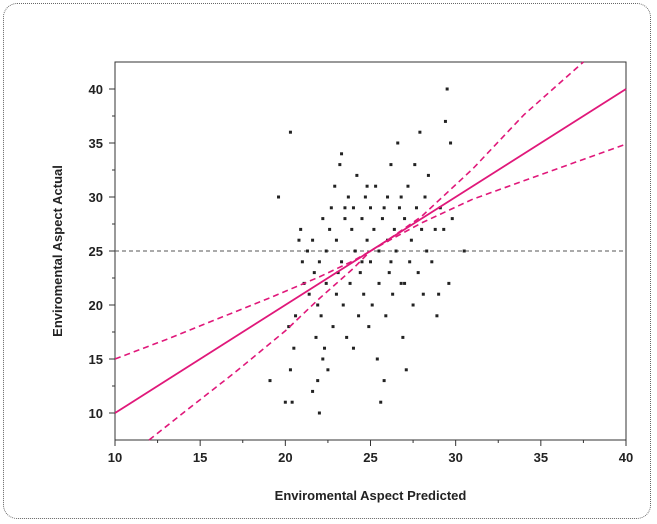 The width and height of the screenshot is (657, 524). I want to click on y-tick-label: 15, so click(96, 359).